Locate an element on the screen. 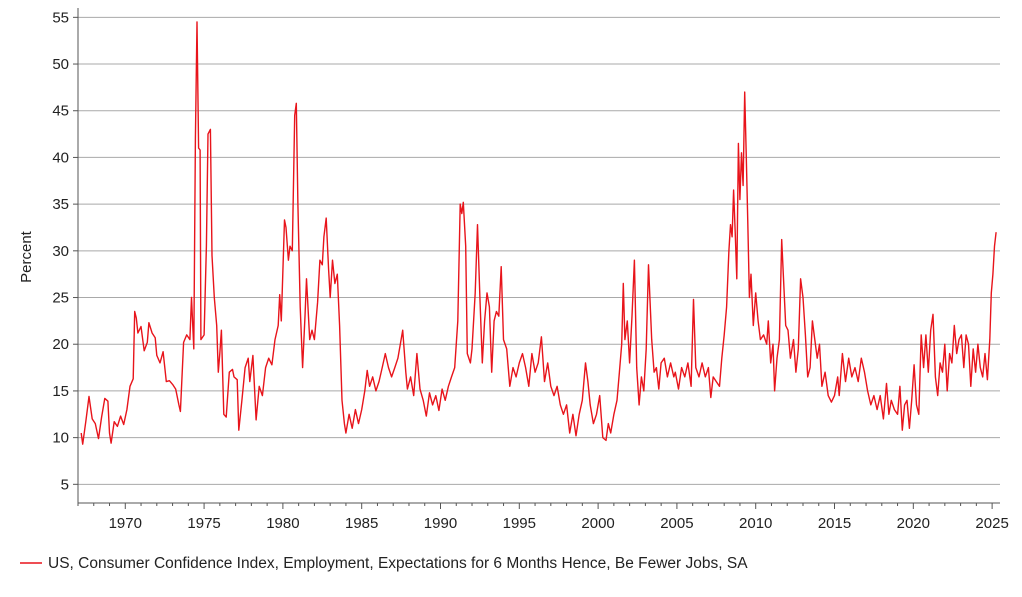 The width and height of the screenshot is (1022, 597). x-tick-label: 2010 is located at coordinates (755, 523).